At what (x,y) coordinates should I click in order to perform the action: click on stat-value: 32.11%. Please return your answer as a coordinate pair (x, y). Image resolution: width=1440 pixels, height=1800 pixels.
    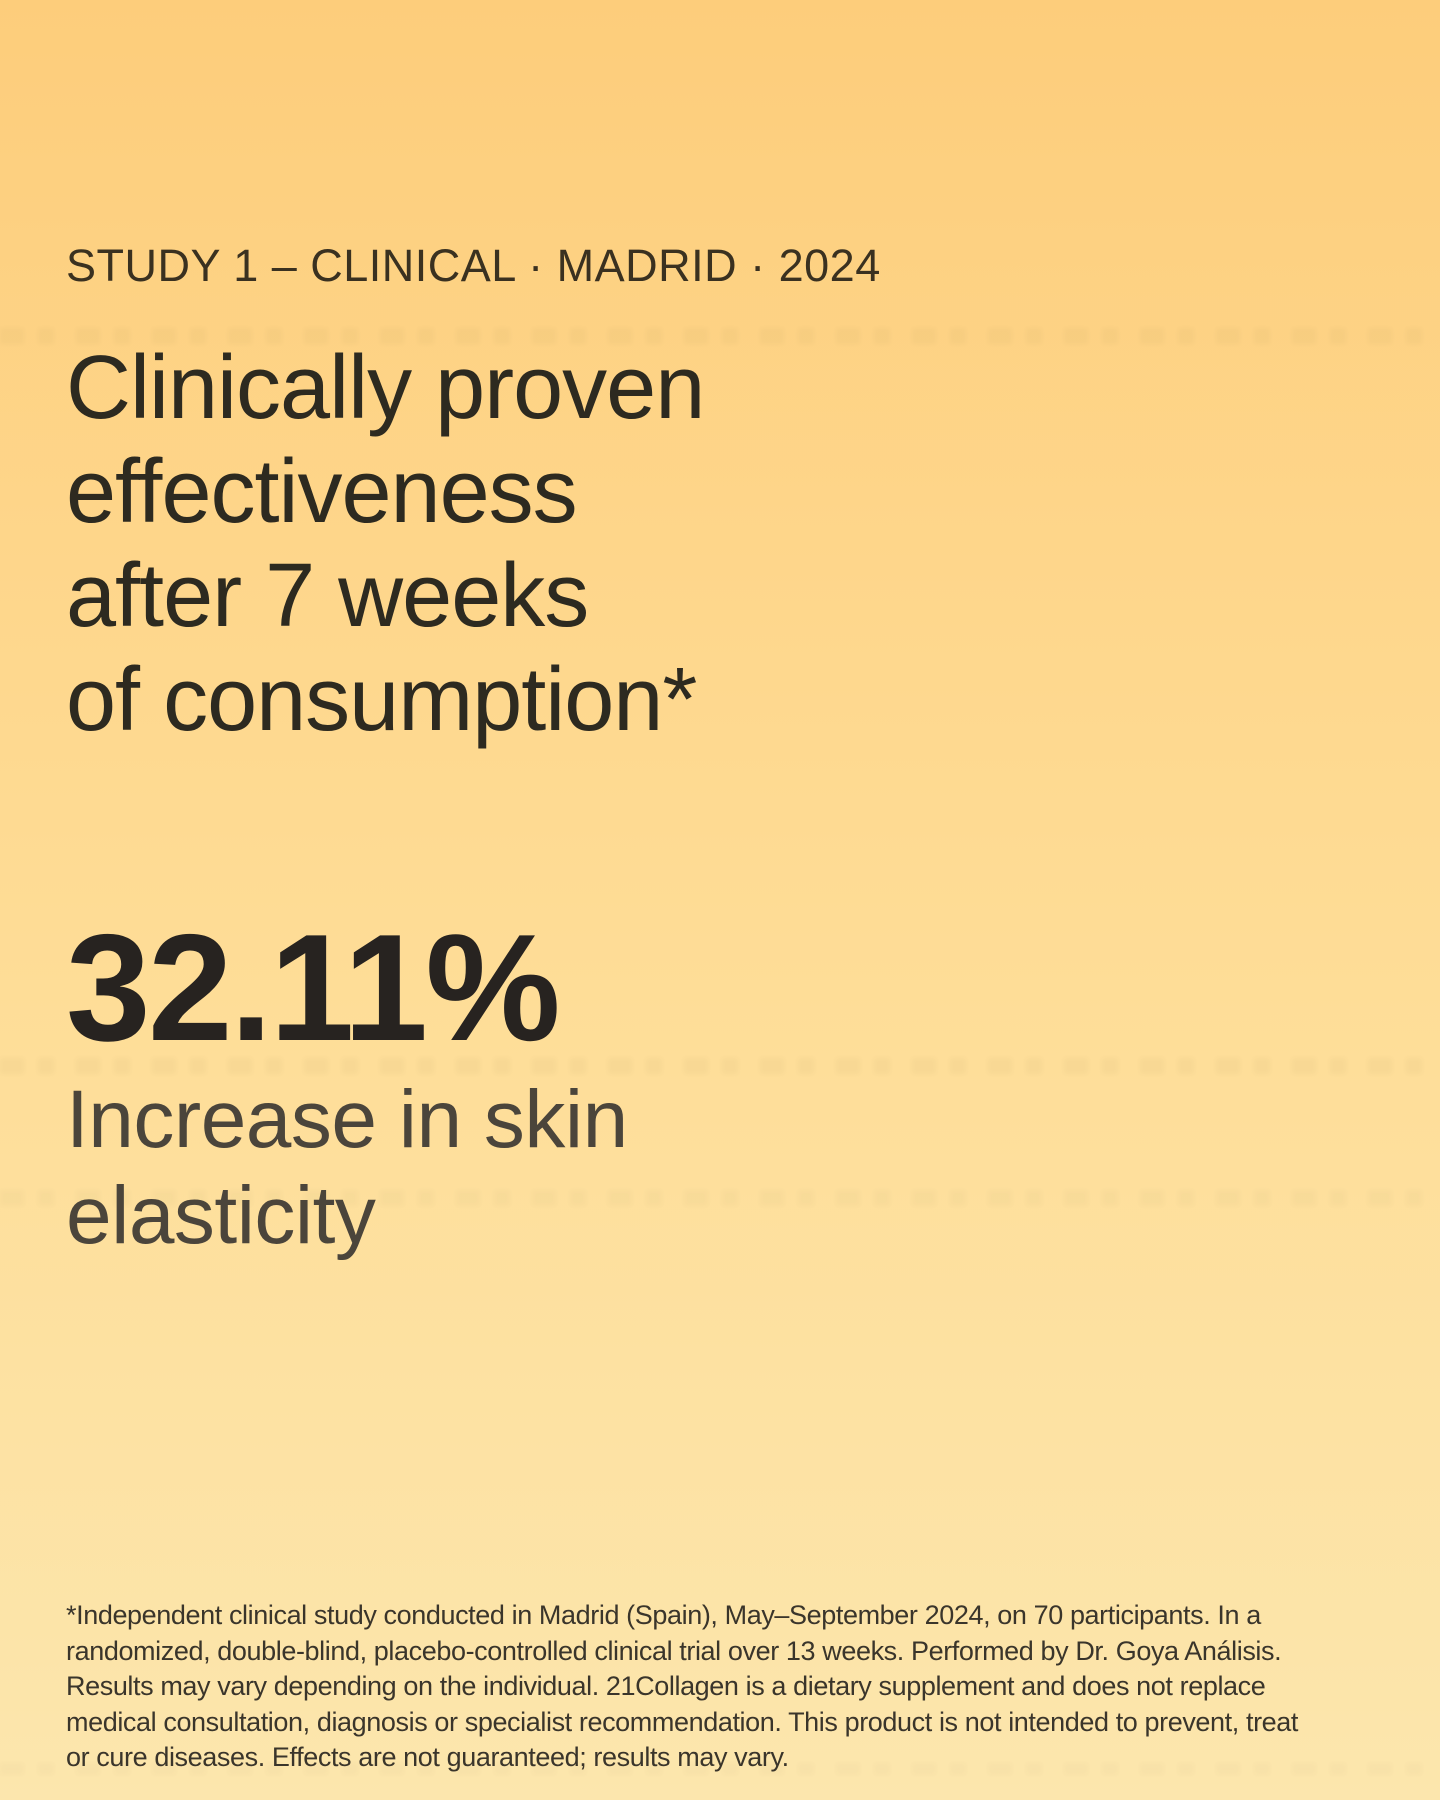
    Looking at the image, I should click on (313, 988).